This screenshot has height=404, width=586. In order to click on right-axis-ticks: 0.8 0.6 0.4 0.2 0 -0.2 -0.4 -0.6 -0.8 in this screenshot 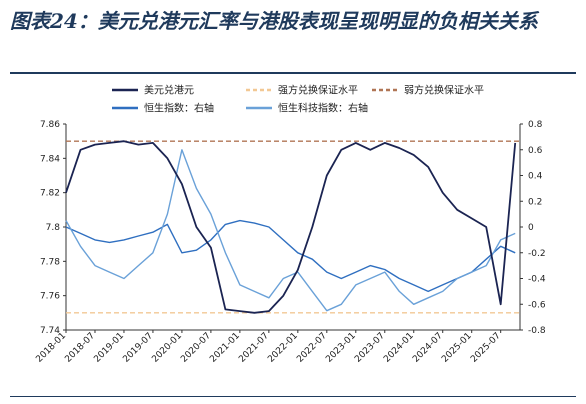, I will do `click(533, 228)`.